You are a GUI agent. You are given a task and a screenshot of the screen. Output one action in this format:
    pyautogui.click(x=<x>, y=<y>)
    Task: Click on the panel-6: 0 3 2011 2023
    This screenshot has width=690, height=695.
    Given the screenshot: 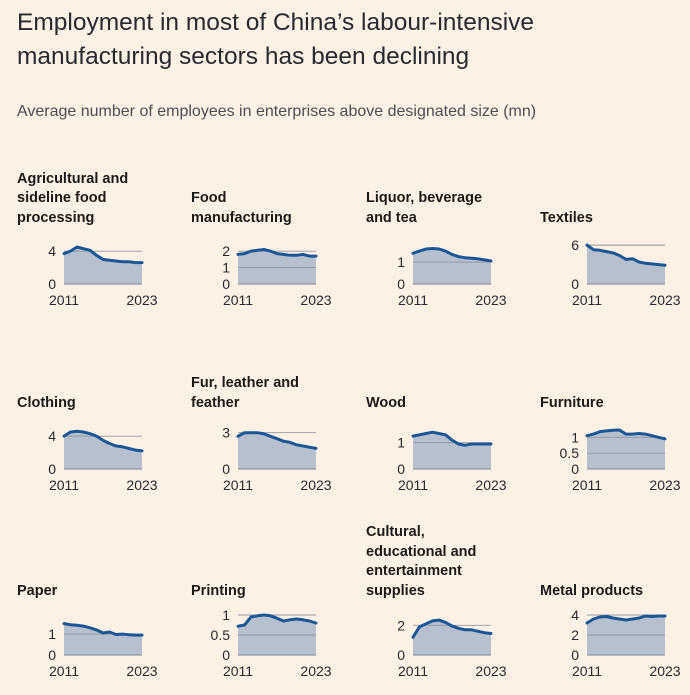 What is the action you would take?
    pyautogui.click(x=277, y=459)
    